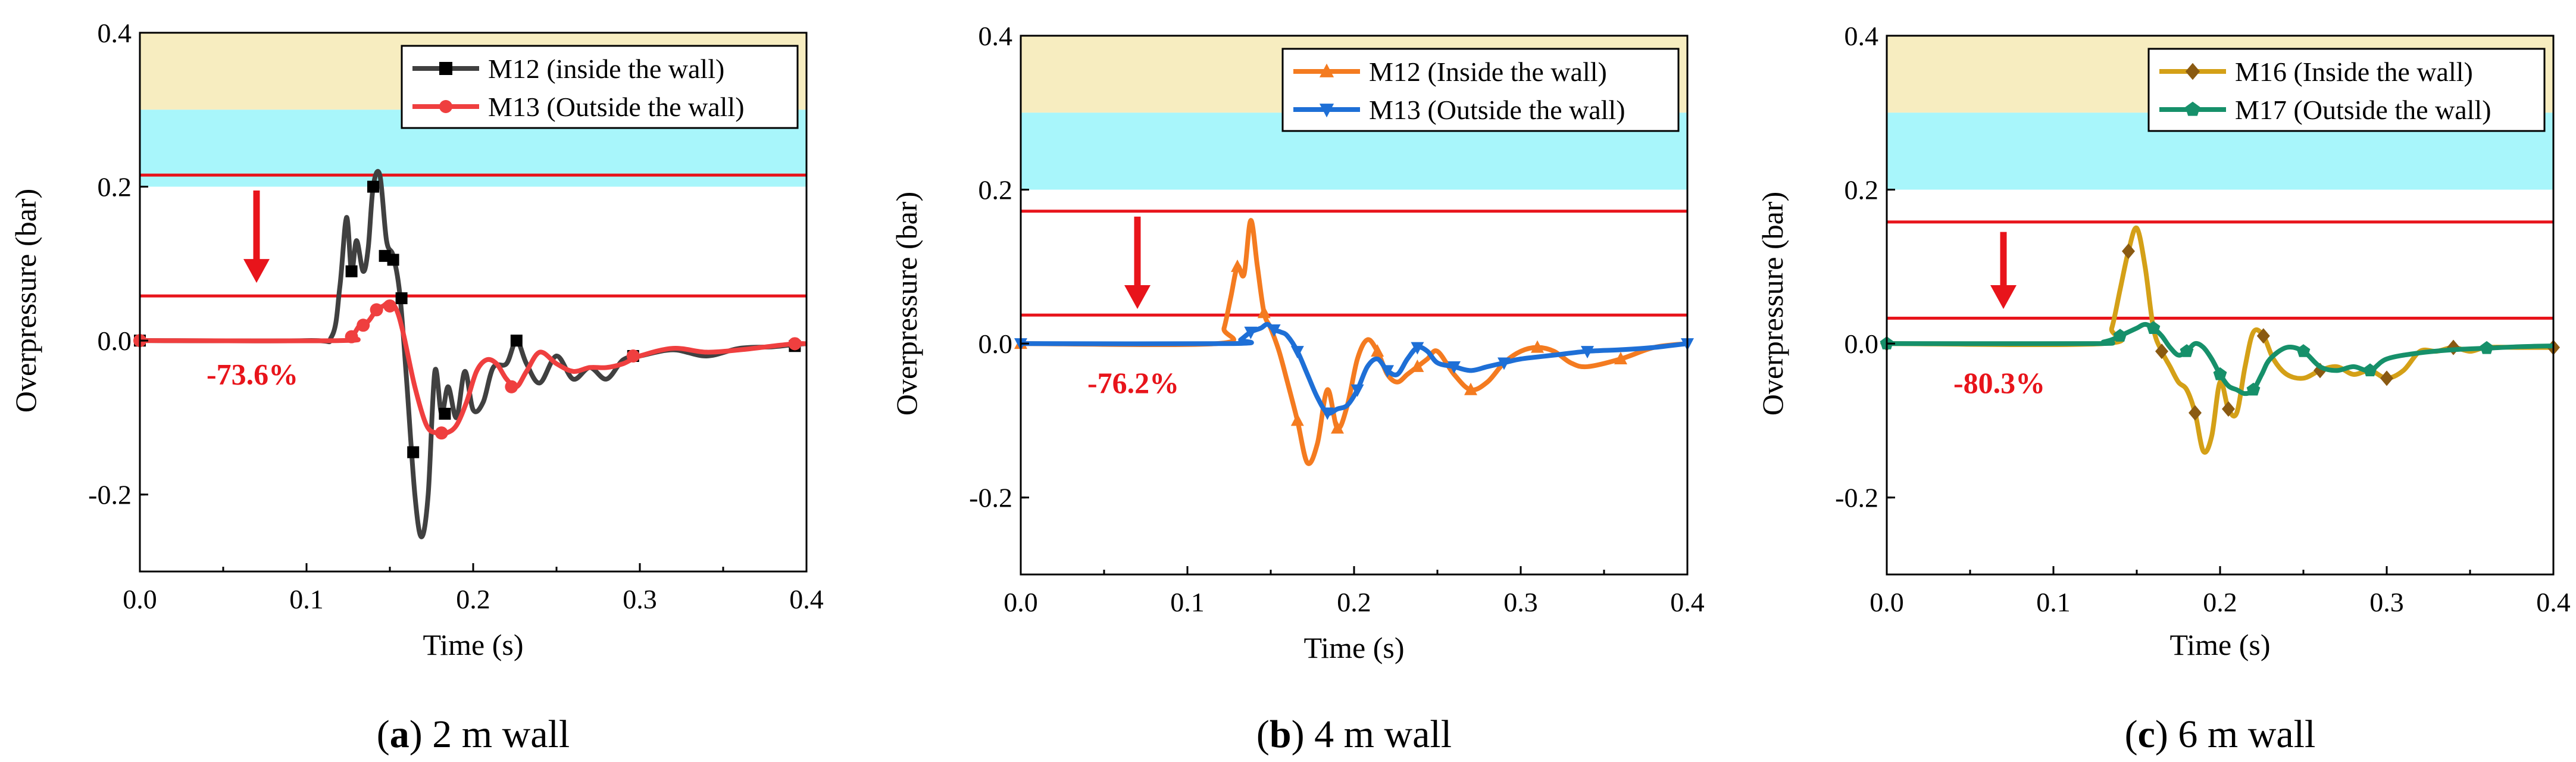  Describe the element at coordinates (25, 301) in the screenshot. I see `panel-a-y-axis-label: Overpressure (bar)` at that location.